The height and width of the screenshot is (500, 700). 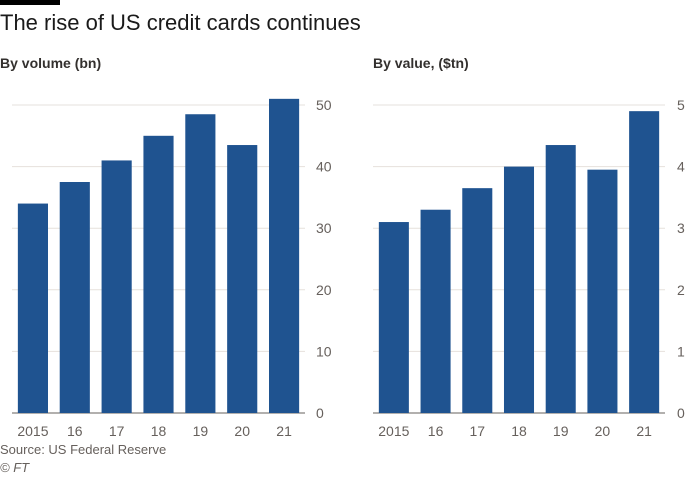 I want to click on y-tick-label: 5, so click(x=681, y=105).